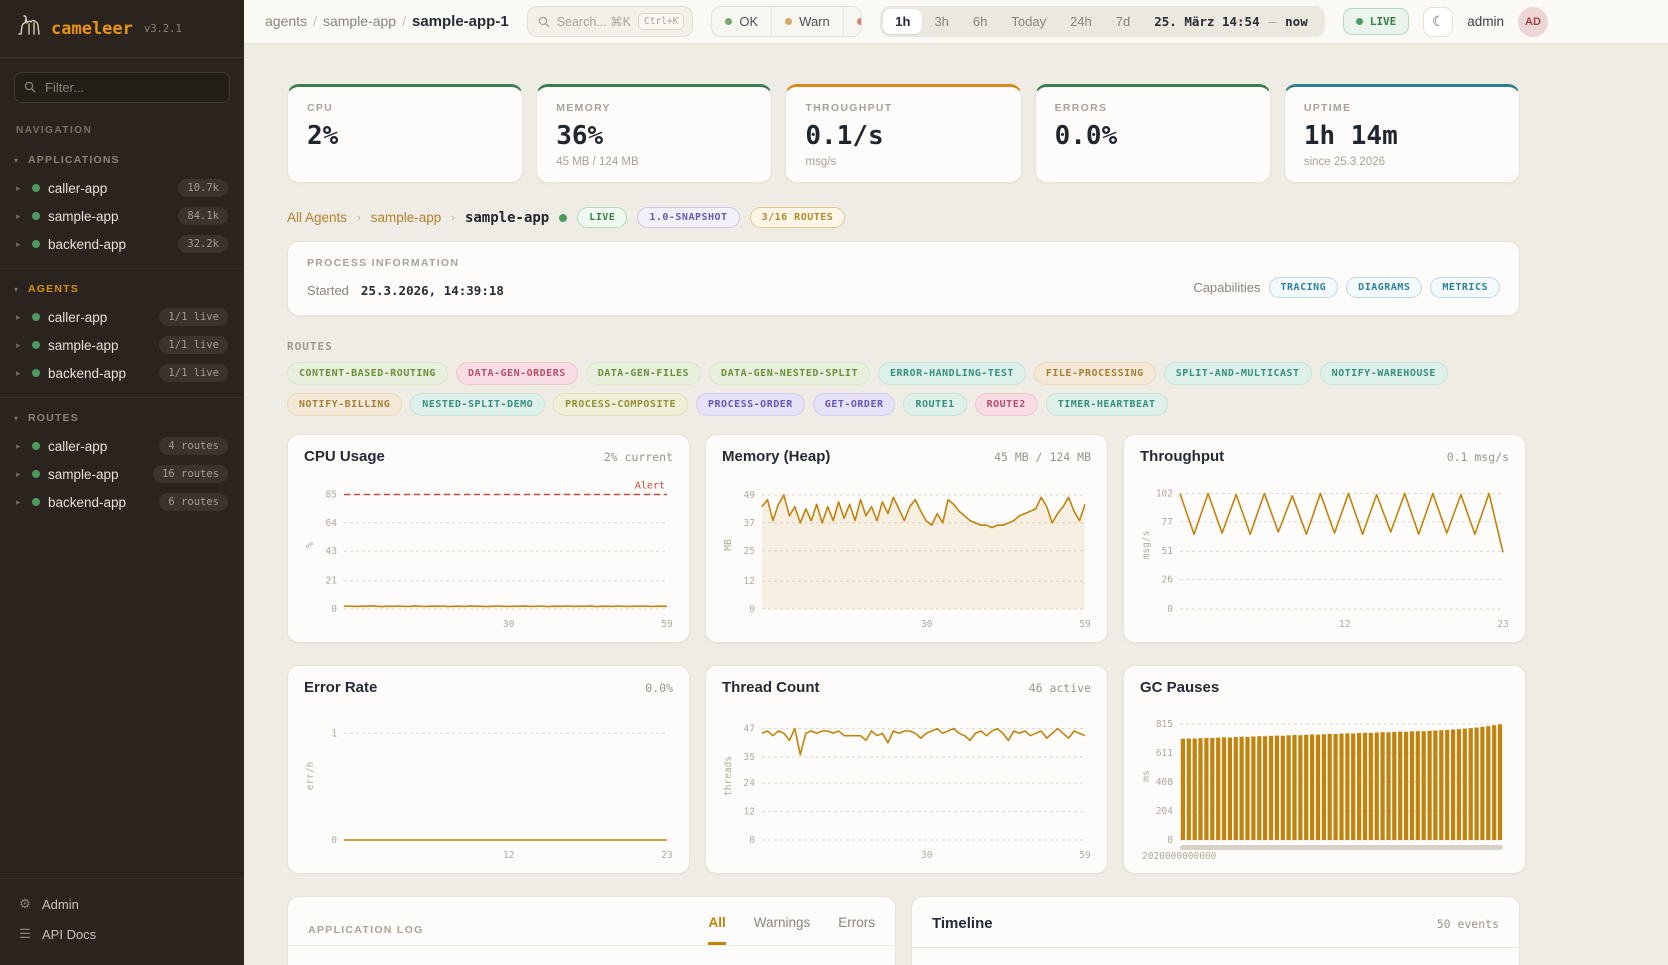 This screenshot has height=965, width=1668. I want to click on range-3h: 3h, so click(941, 21).